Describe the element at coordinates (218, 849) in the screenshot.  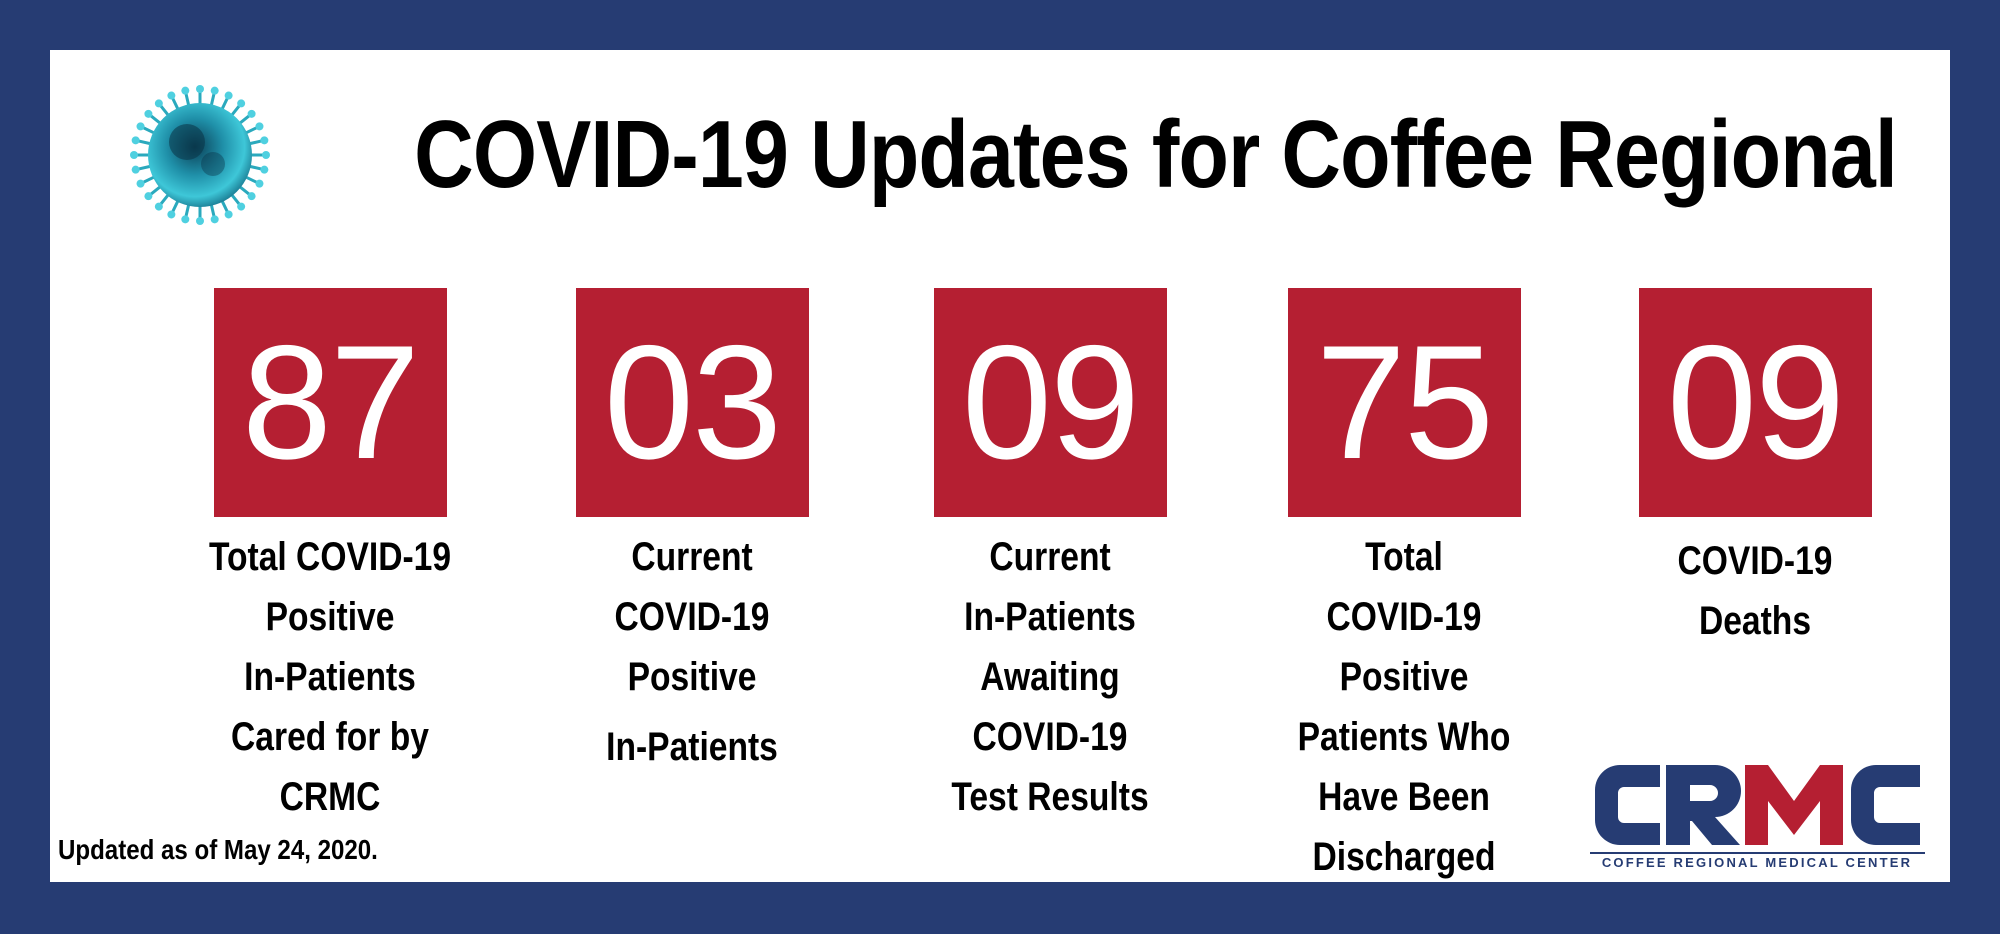
I see `updated-date: Updated as of May 24, 2020.` at that location.